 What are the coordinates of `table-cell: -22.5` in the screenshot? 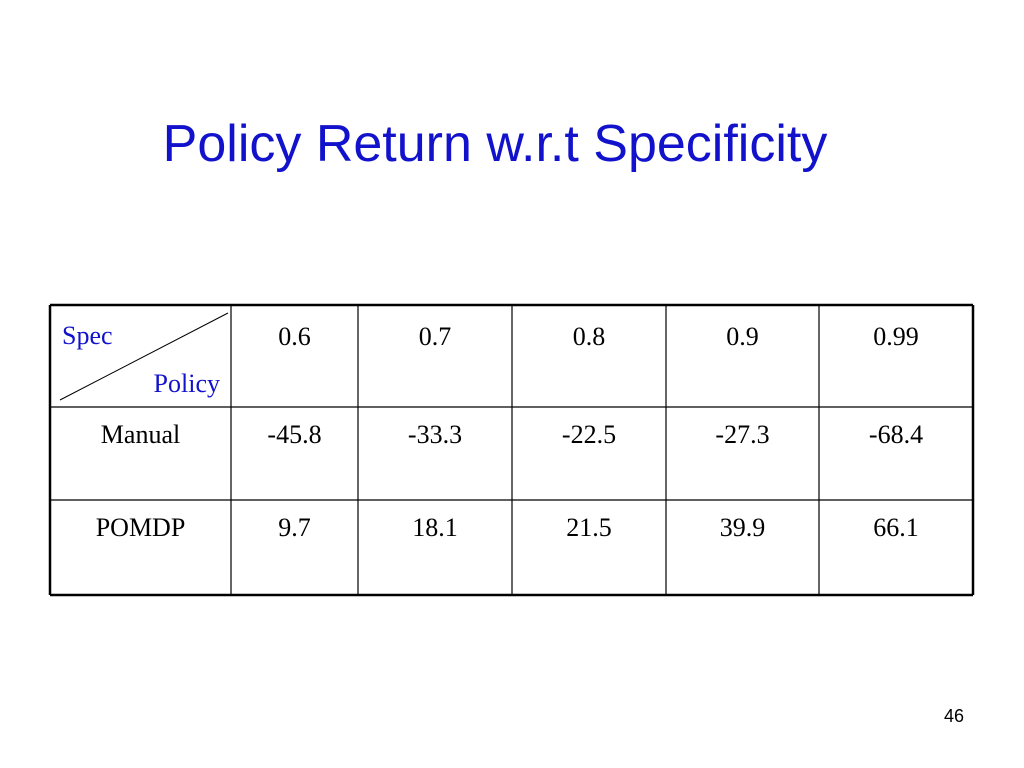 It's located at (589, 434).